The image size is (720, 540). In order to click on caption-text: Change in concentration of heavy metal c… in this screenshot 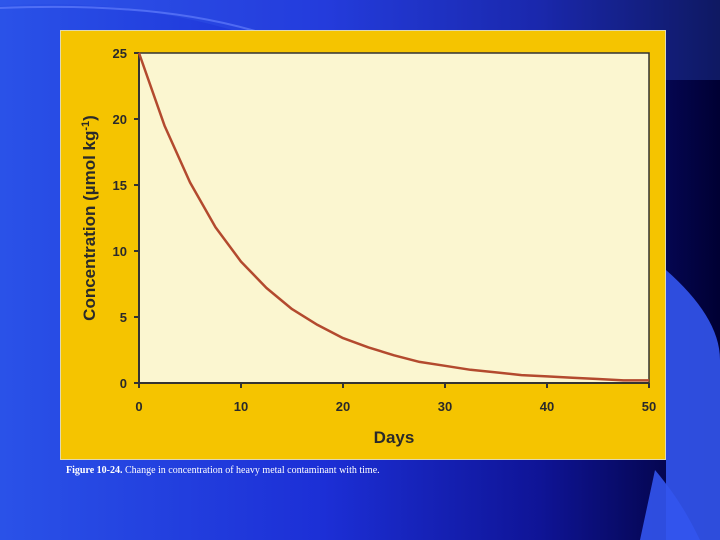, I will do `click(251, 470)`.